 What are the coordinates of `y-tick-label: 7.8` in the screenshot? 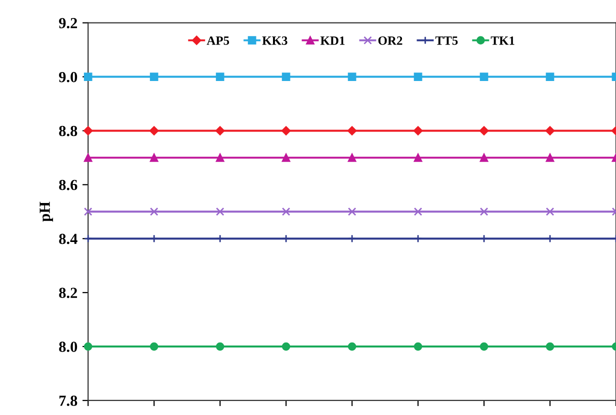 It's located at (68, 401).